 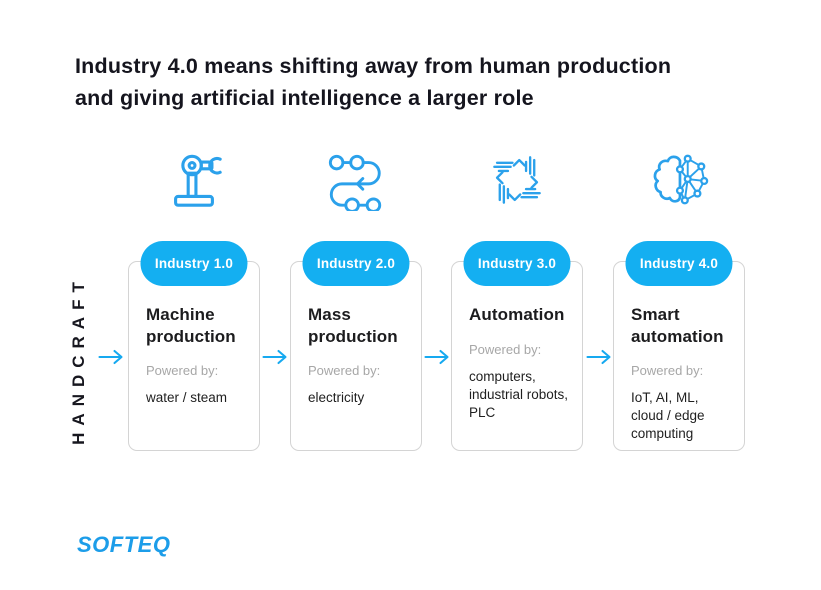 What do you see at coordinates (677, 325) in the screenshot?
I see `stage-title: Smart automation` at bounding box center [677, 325].